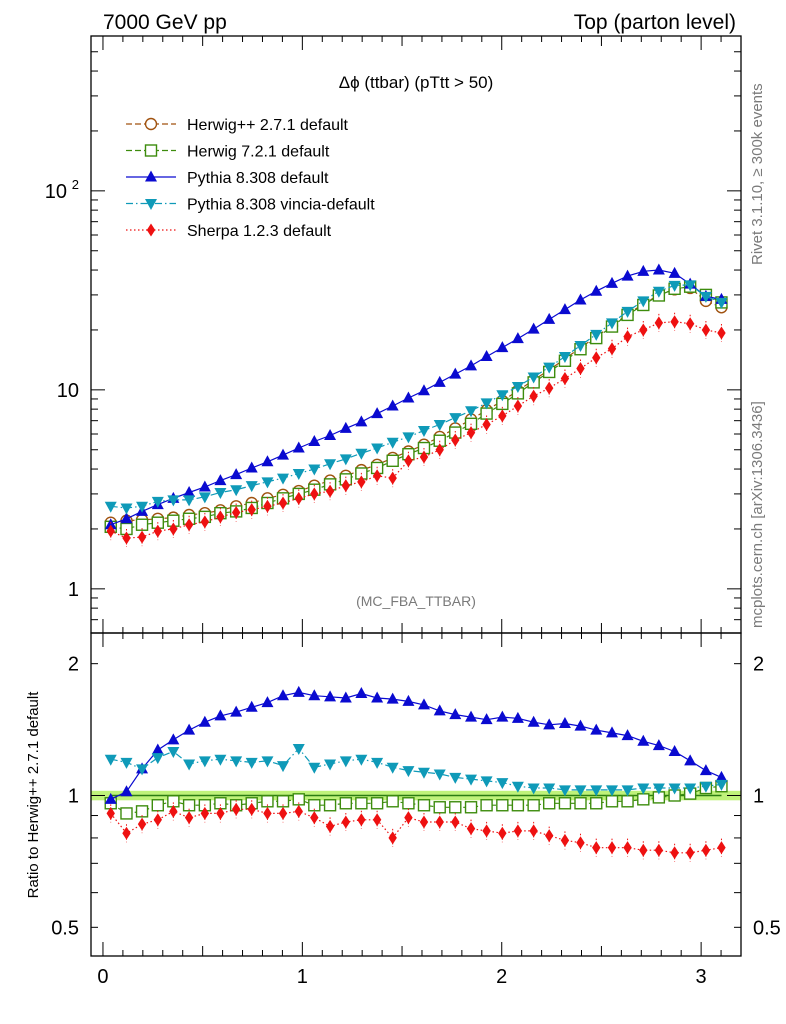  What do you see at coordinates (416, 769) in the screenshot?
I see `ratio-series-3-line` at bounding box center [416, 769].